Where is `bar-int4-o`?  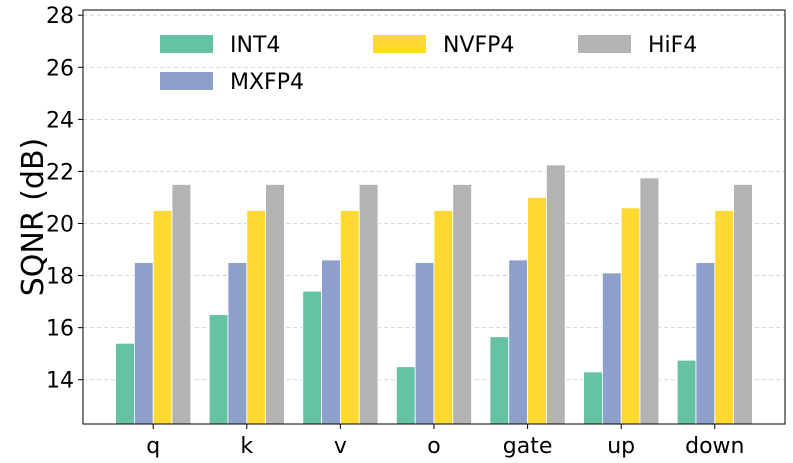
bar-int4-o is located at coordinates (405, 395).